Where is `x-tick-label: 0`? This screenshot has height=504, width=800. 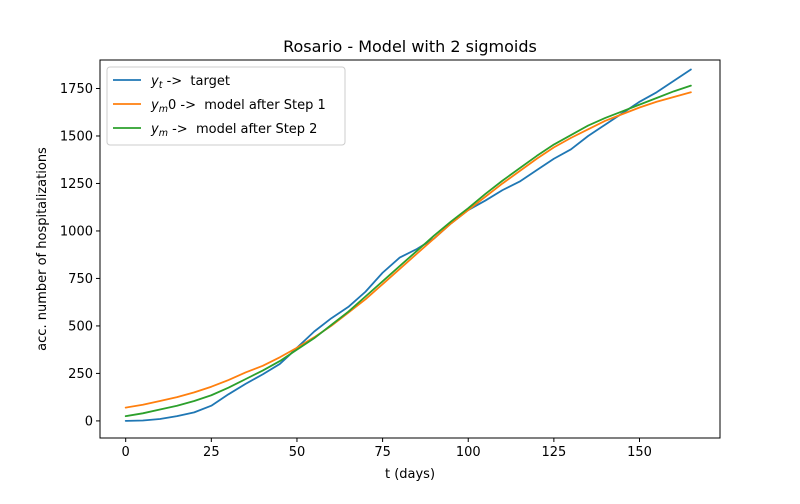
x-tick-label: 0 is located at coordinates (126, 452).